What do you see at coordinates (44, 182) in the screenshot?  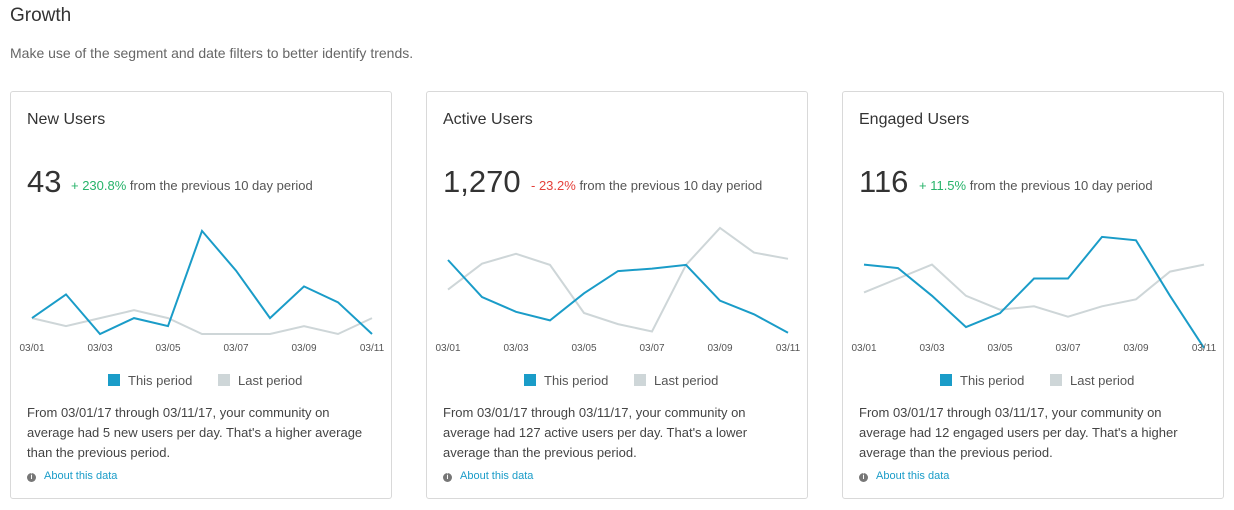 I see `metric-value: 43` at bounding box center [44, 182].